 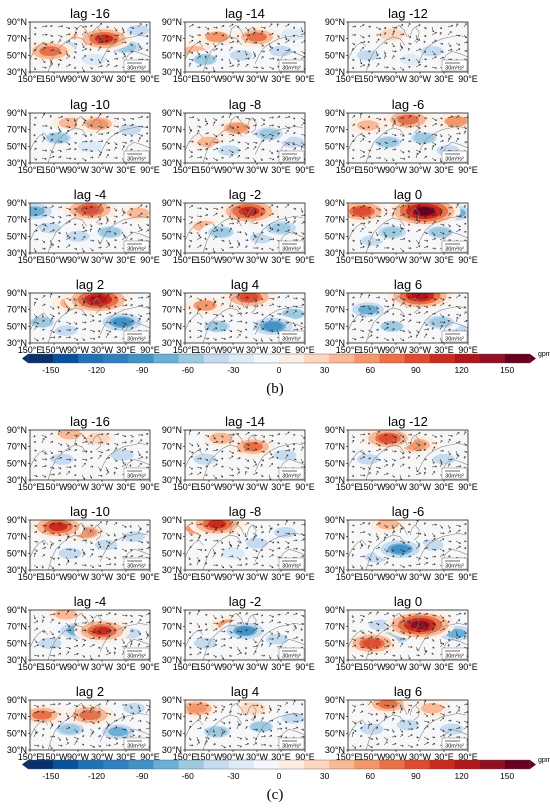 What do you see at coordinates (305, 260) in the screenshot?
I see `lon-tick-label: 90°E` at bounding box center [305, 260].